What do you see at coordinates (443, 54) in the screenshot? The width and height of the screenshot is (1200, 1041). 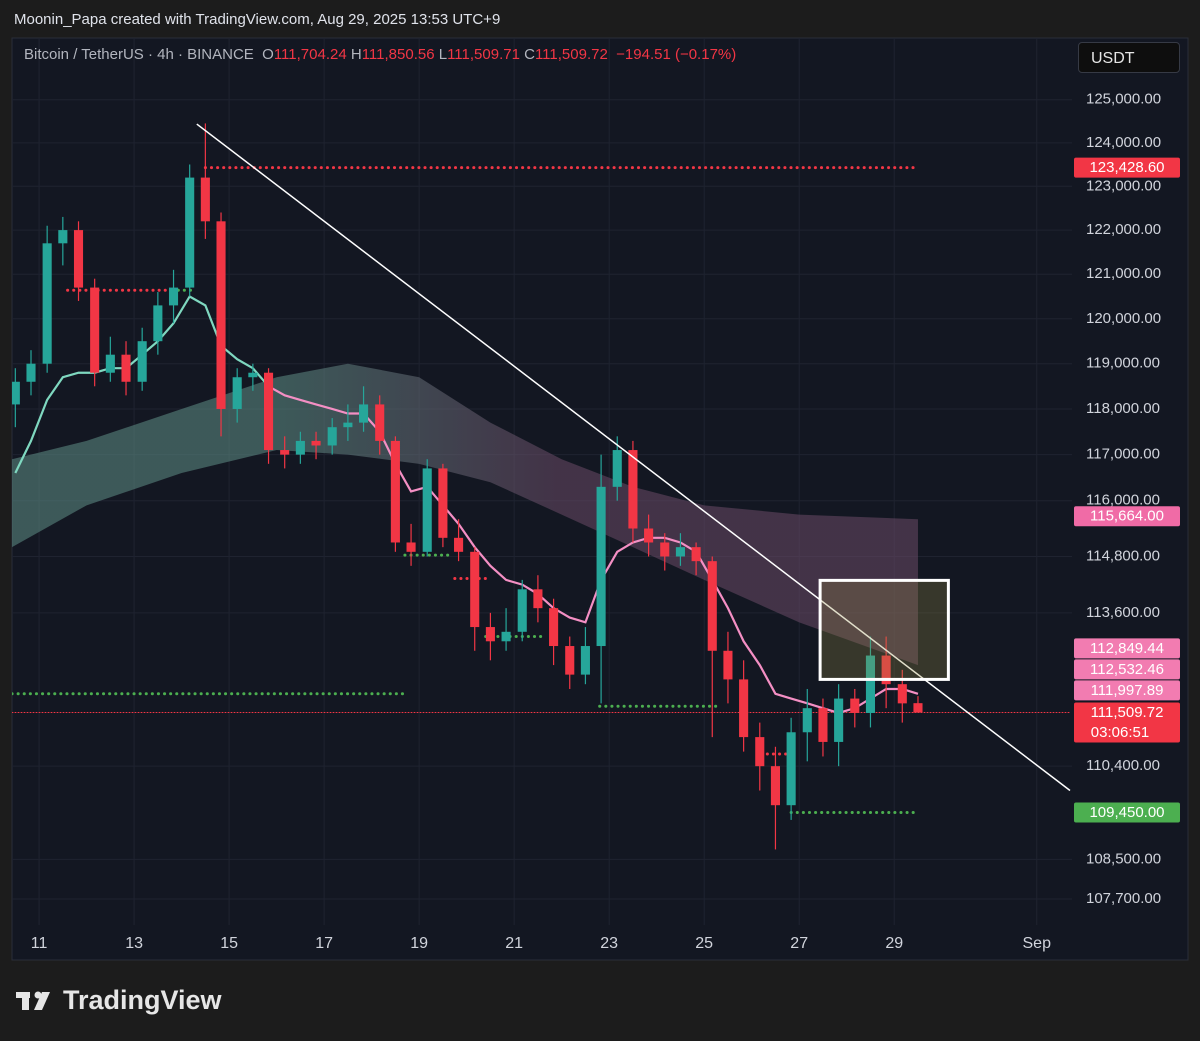 I see `ohlc-key: L` at bounding box center [443, 54].